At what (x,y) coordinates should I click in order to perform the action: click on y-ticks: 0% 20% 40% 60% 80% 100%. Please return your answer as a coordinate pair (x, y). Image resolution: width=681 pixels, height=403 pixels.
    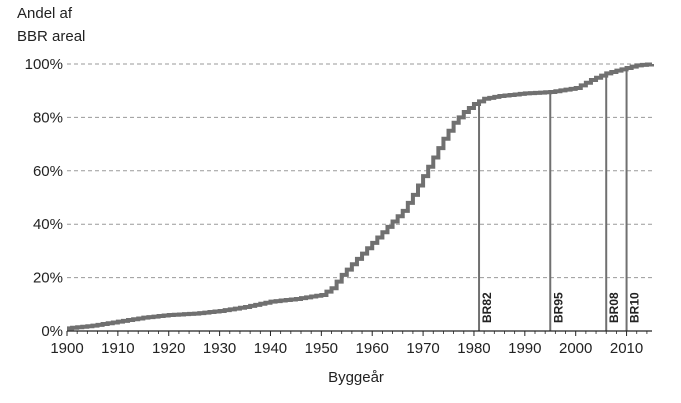
    Looking at the image, I should click on (44, 198).